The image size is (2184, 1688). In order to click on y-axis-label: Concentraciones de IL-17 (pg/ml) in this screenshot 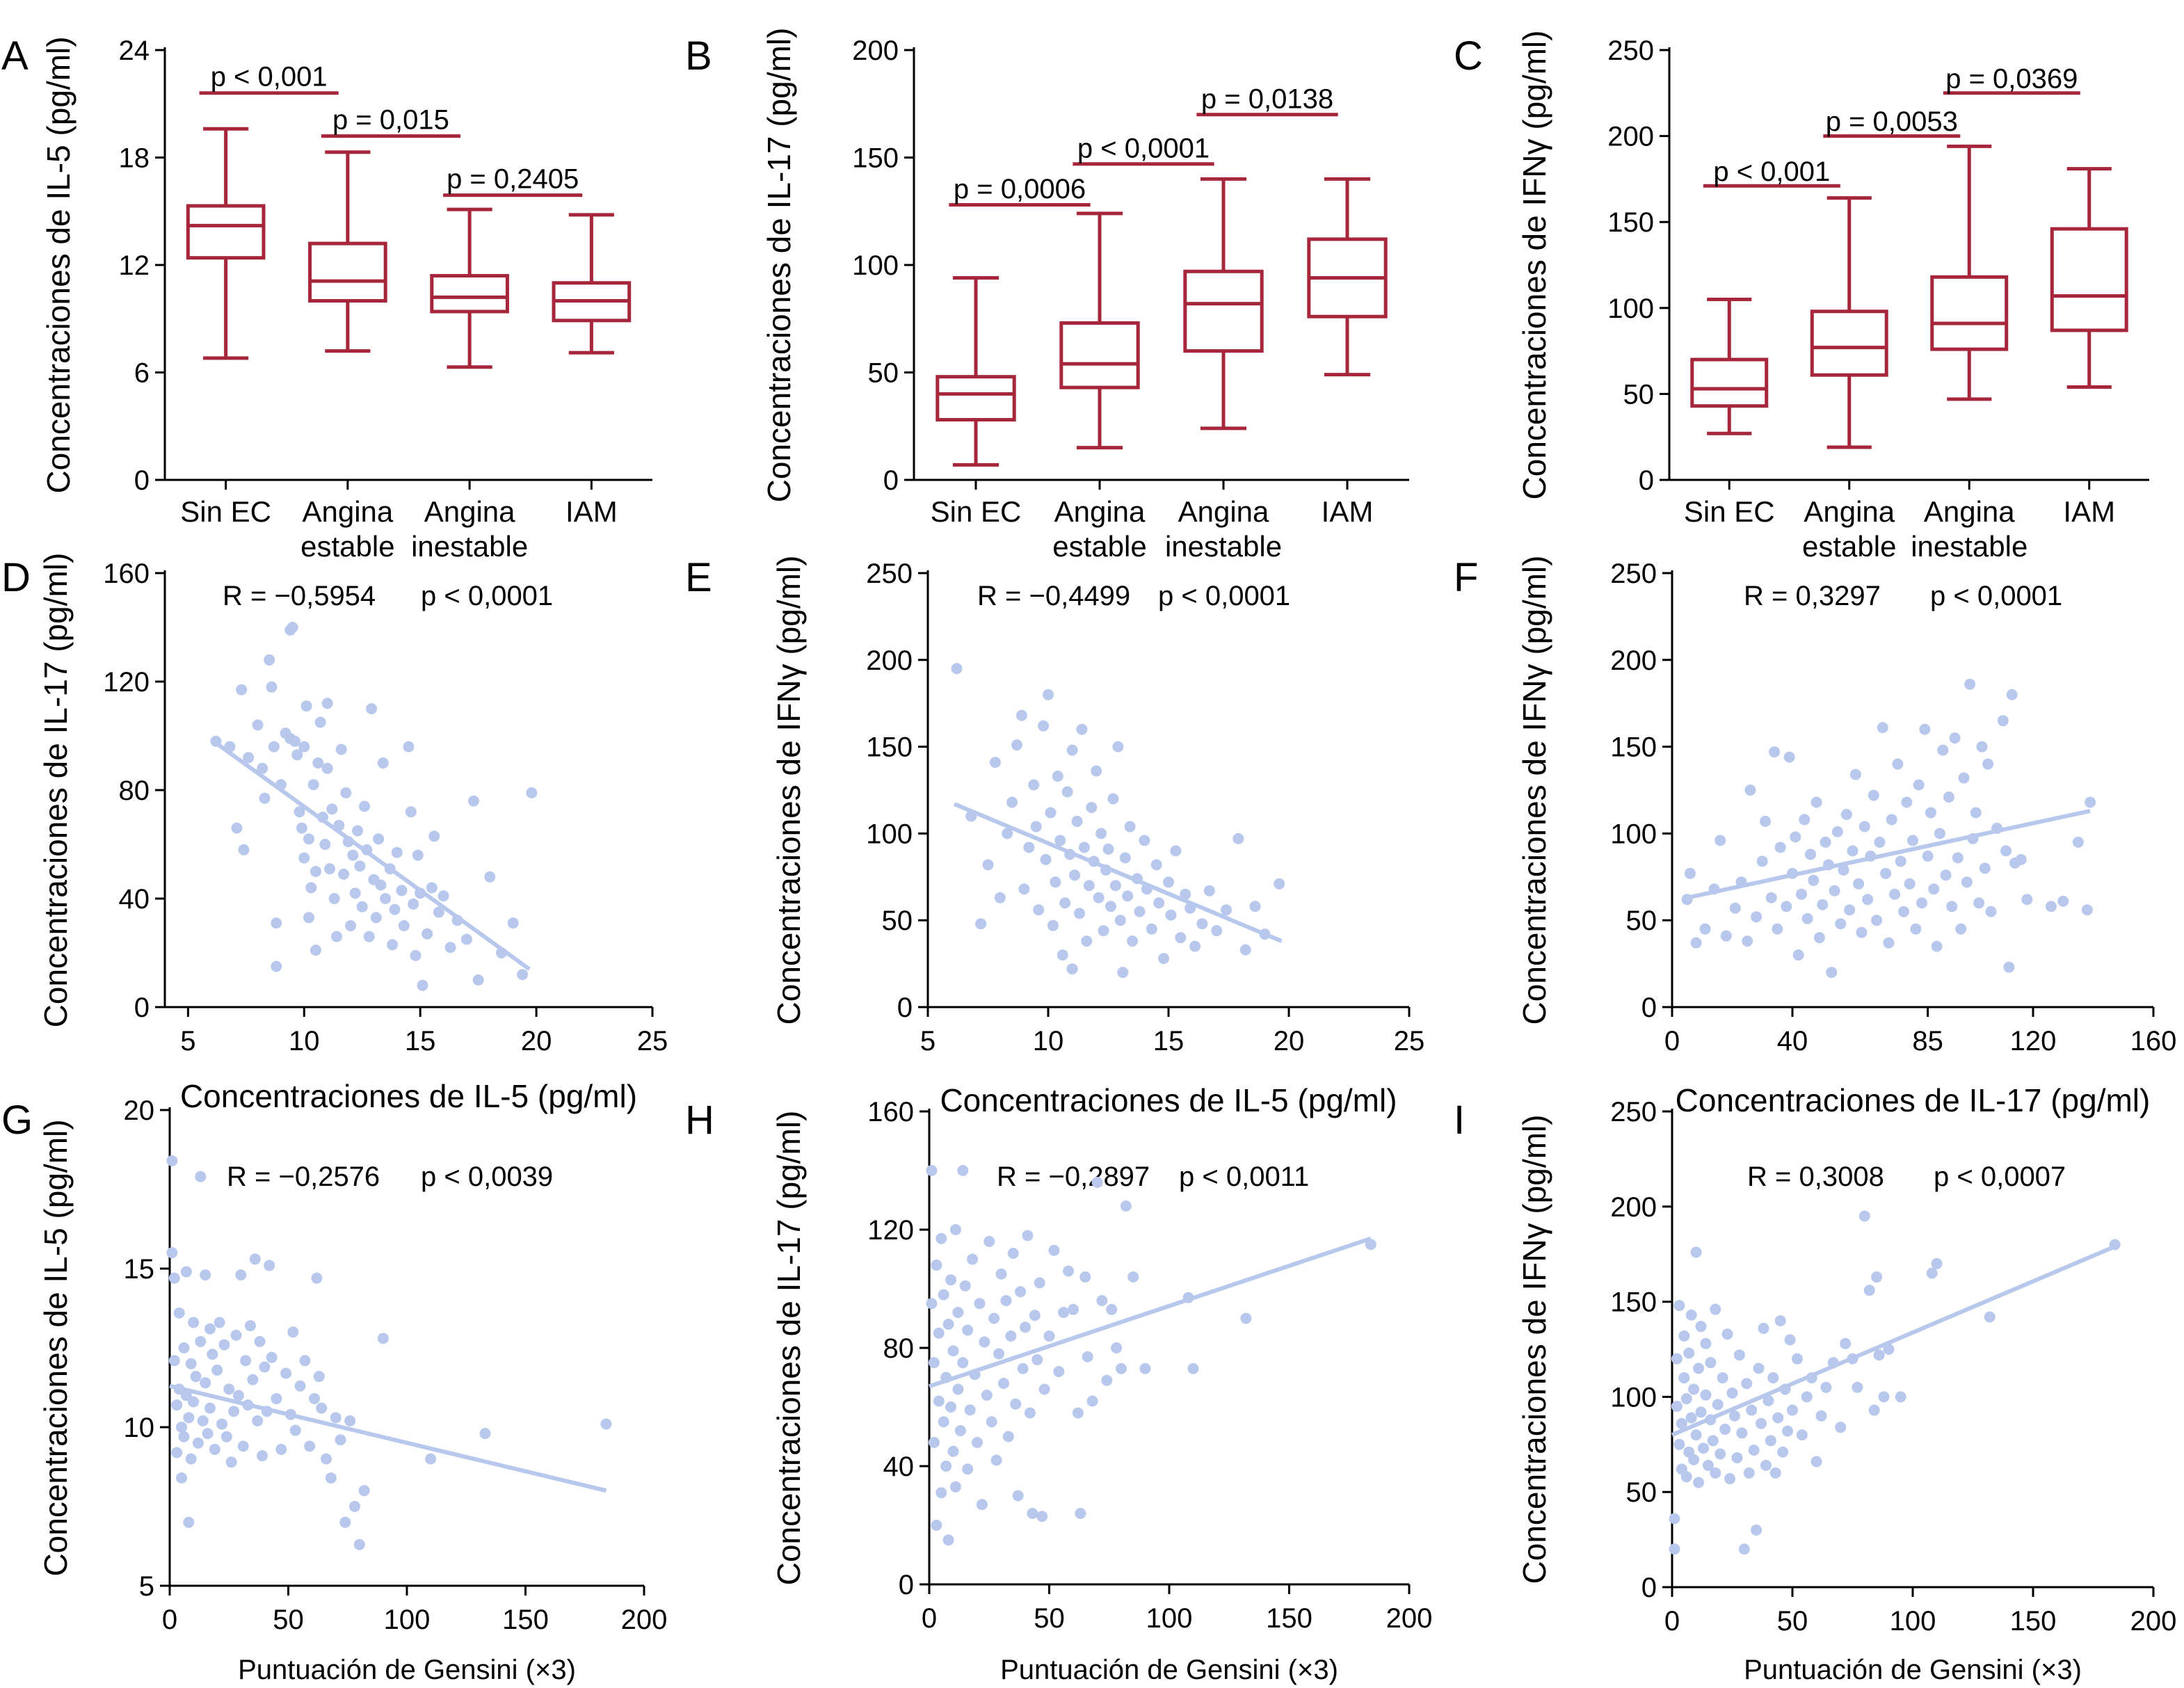, I will do `click(779, 265)`.